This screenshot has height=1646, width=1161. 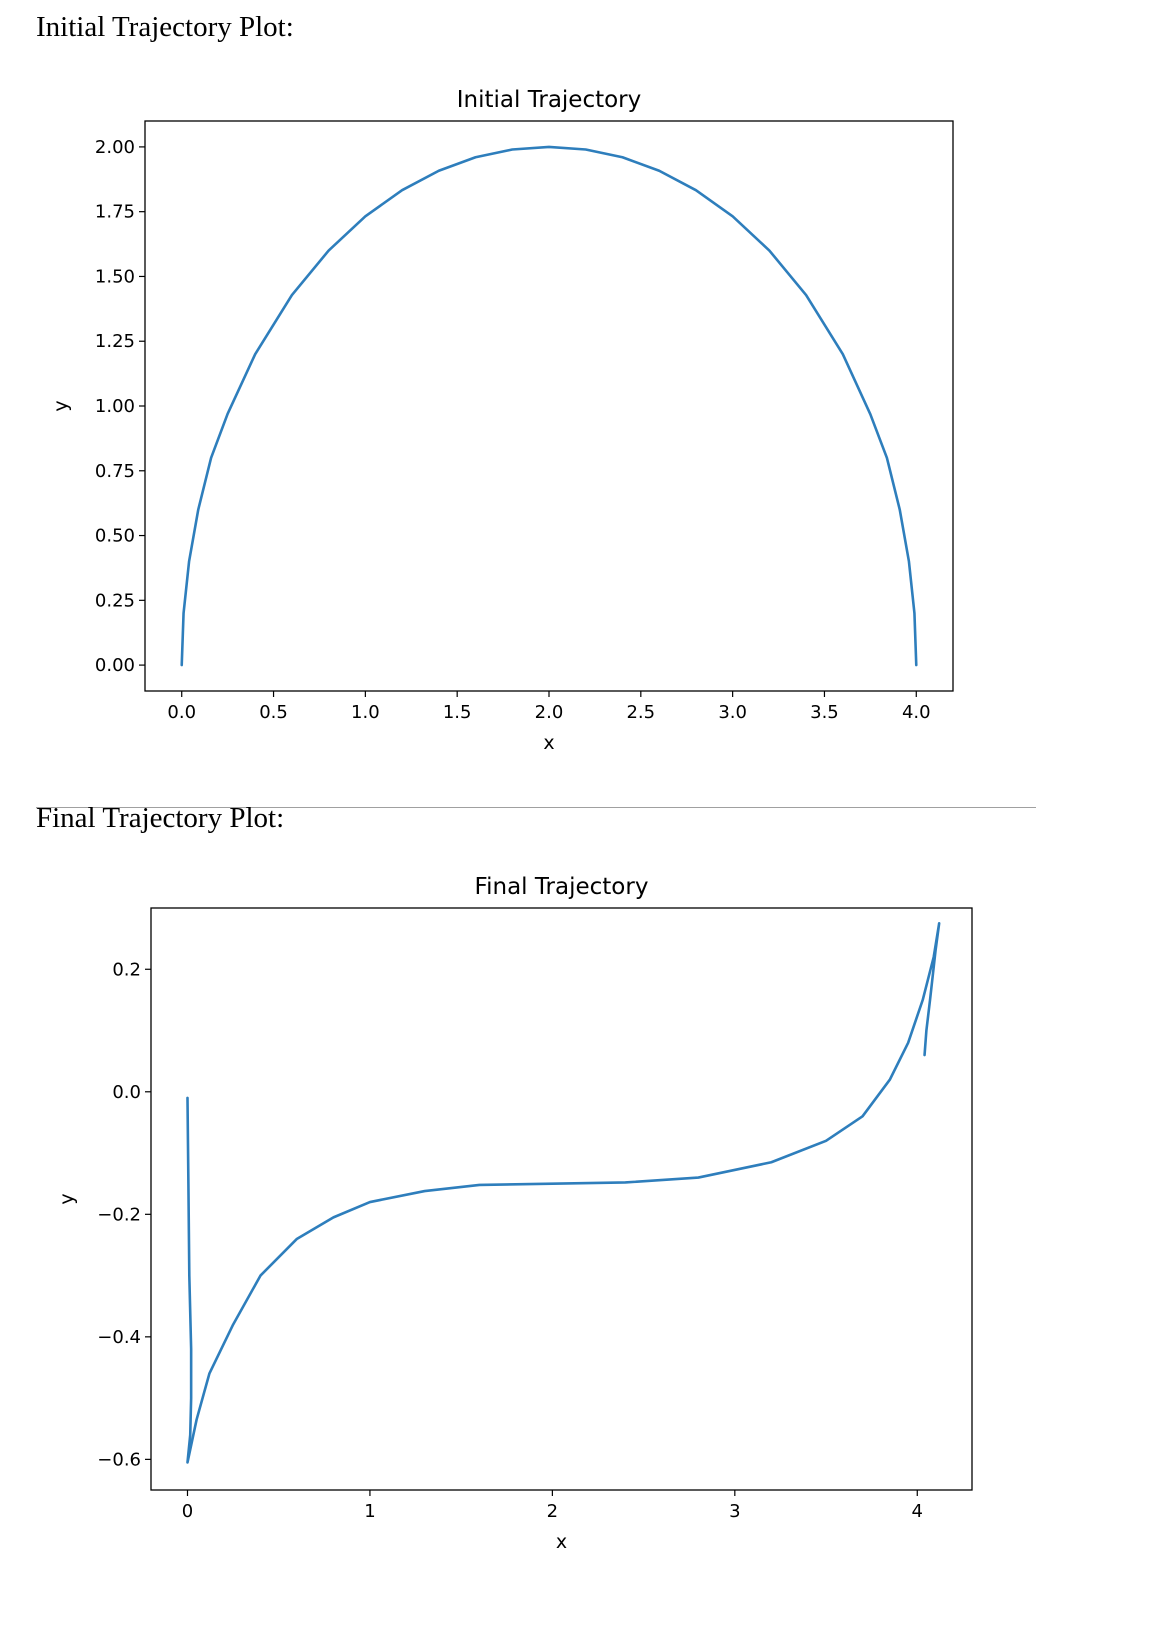 I want to click on chart-title: Final Trajectory, so click(x=562, y=887).